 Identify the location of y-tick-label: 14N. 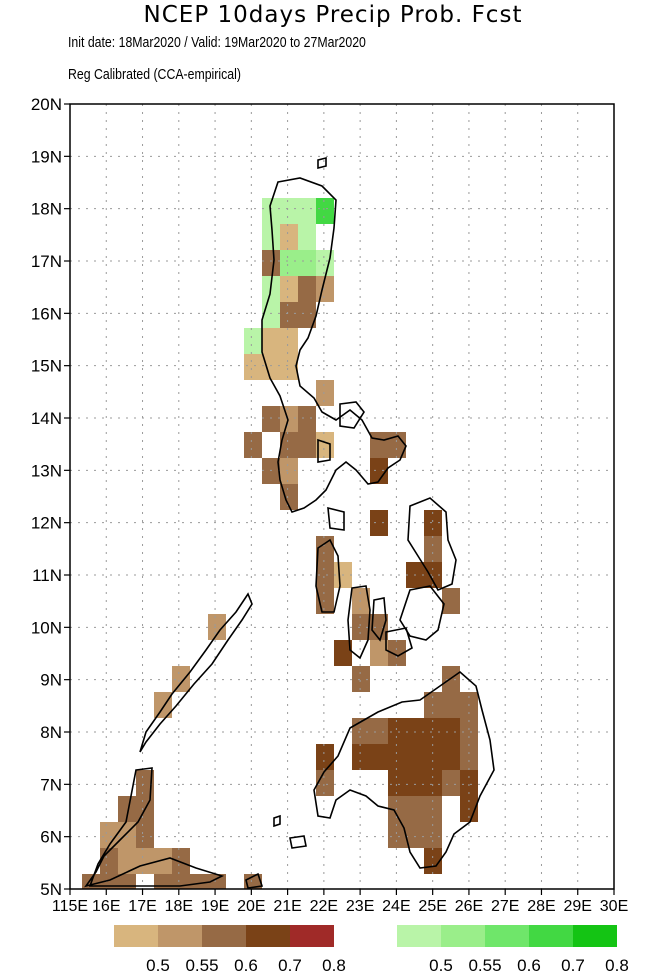
(46, 418).